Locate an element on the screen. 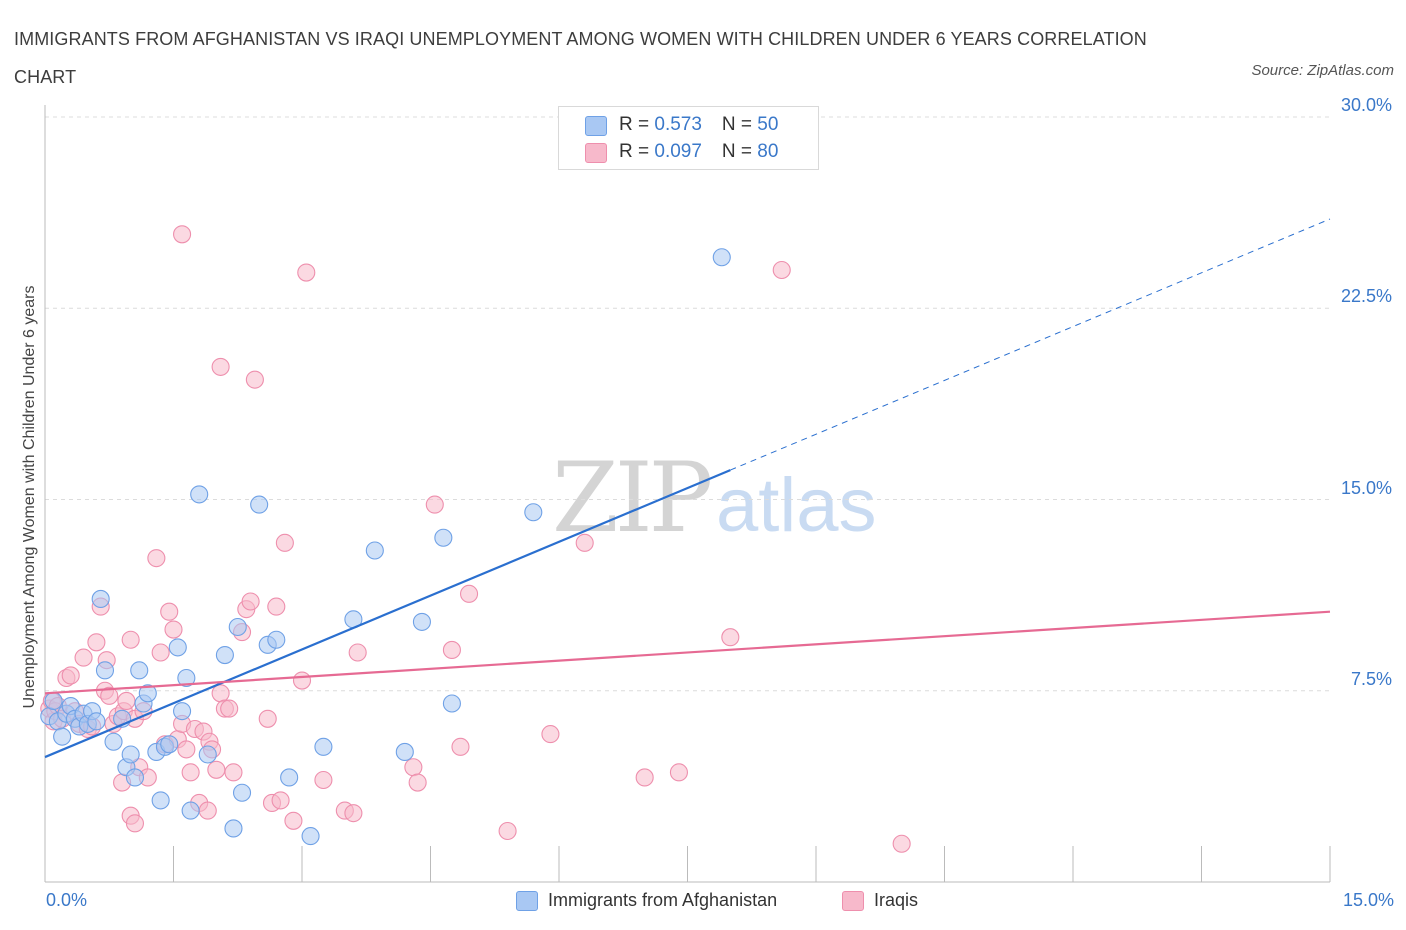 Image resolution: width=1406 pixels, height=930 pixels. trend-line-extrapolated is located at coordinates (1030, 344).